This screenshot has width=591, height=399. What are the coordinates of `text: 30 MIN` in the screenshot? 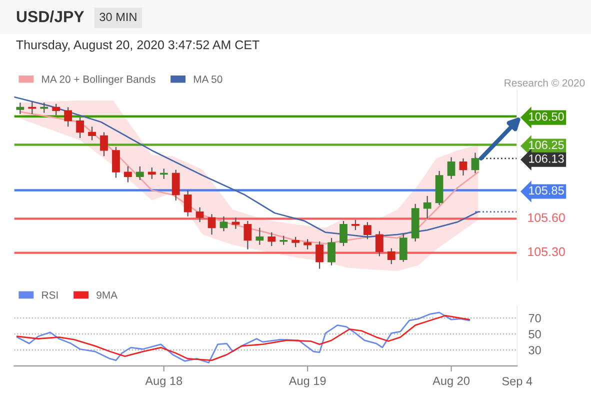 It's located at (118, 17).